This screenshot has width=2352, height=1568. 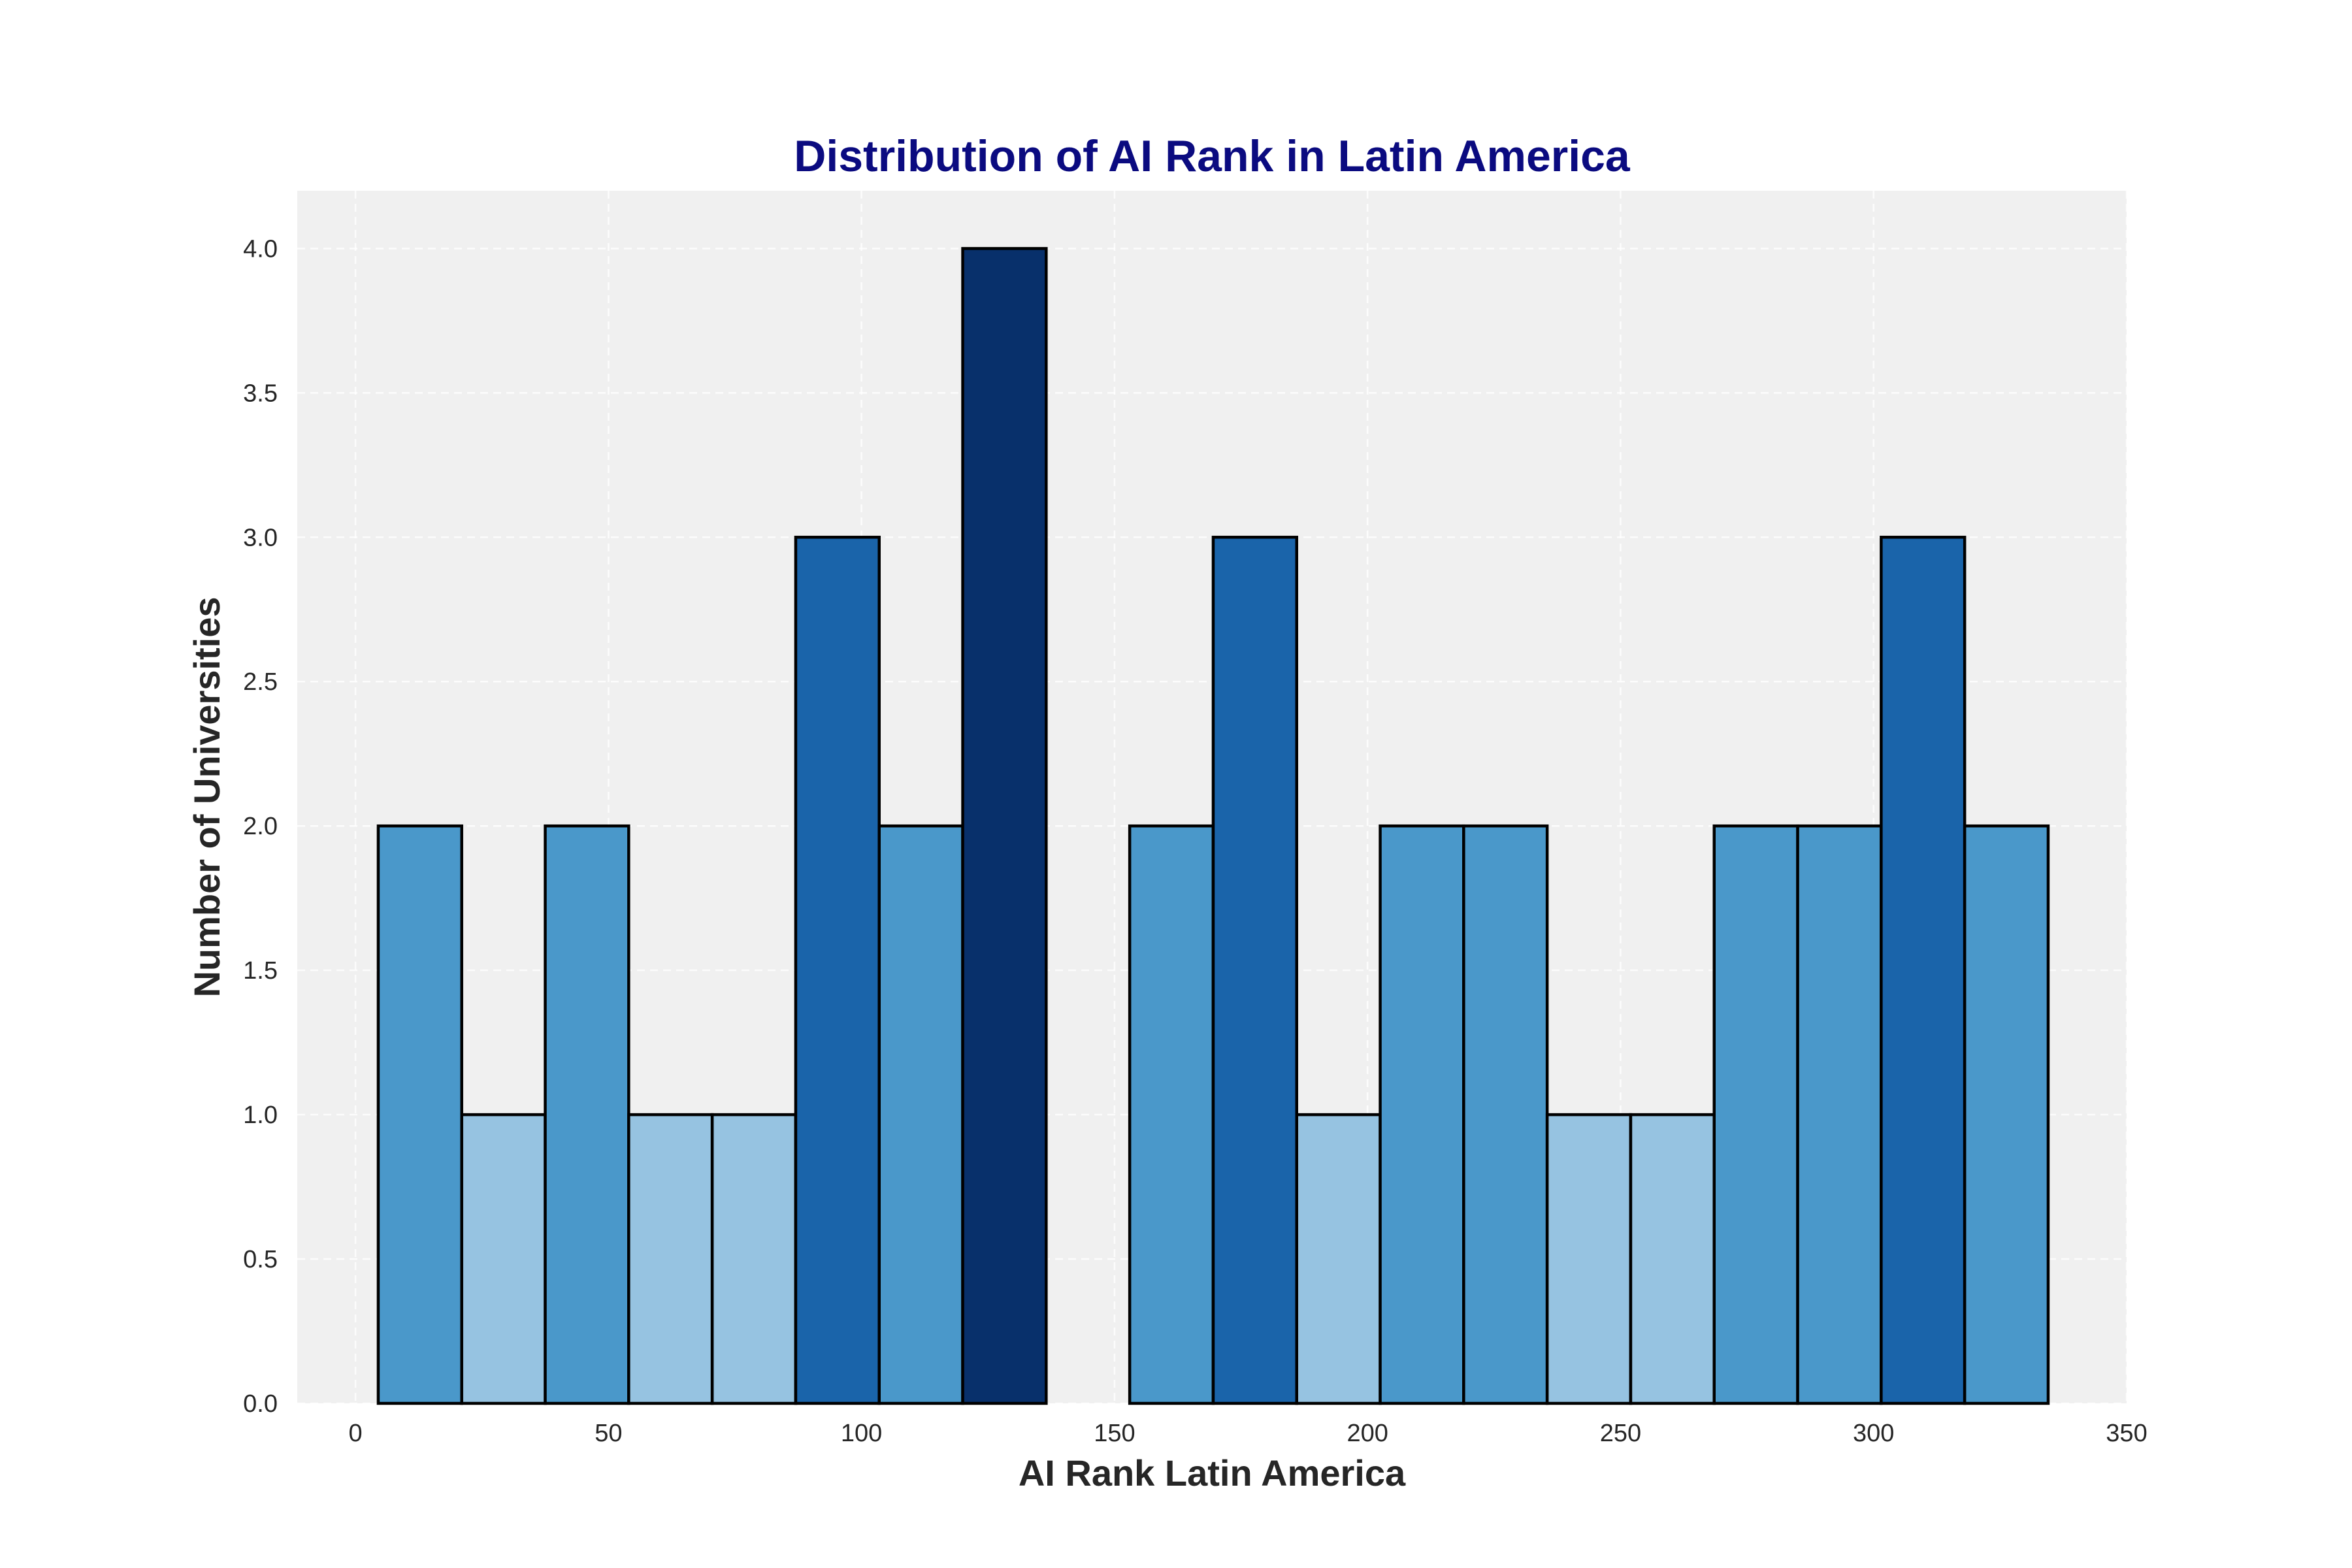 I want to click on y-tick-label: 0.0, so click(x=260, y=1404).